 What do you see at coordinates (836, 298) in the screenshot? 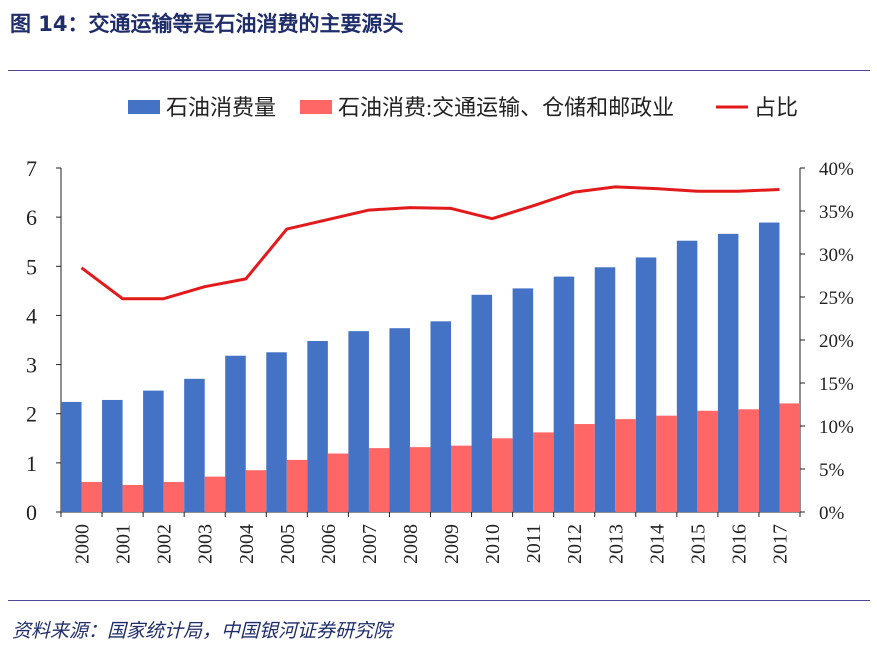
I see `right-tick-label: 25%` at bounding box center [836, 298].